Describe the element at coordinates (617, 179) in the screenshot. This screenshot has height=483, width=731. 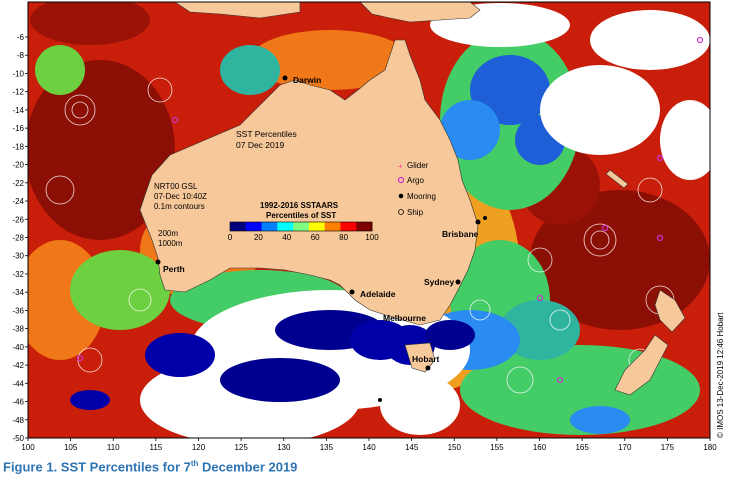
I see `new-caledonia-landmass` at that location.